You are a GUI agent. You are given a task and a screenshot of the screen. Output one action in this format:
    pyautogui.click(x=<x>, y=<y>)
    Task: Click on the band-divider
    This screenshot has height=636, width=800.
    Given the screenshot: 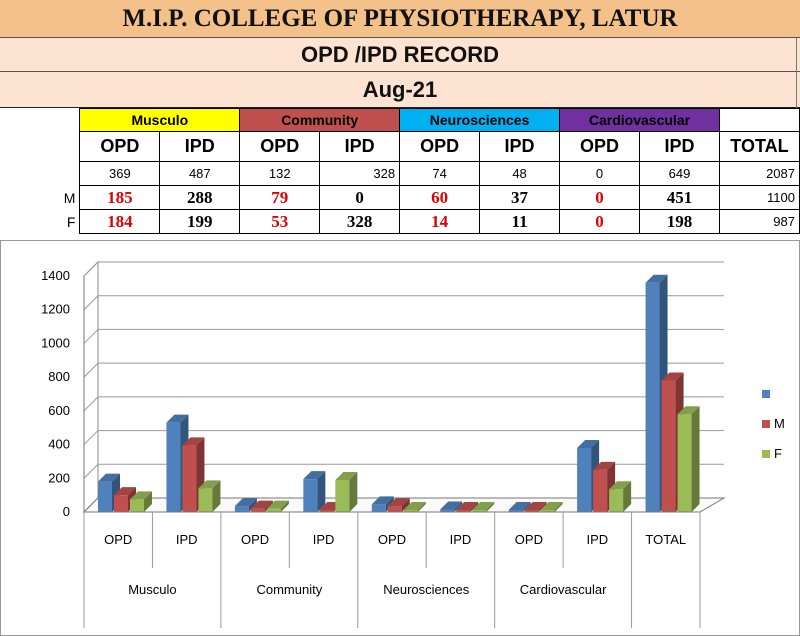 What is the action you would take?
    pyautogui.click(x=796, y=73)
    